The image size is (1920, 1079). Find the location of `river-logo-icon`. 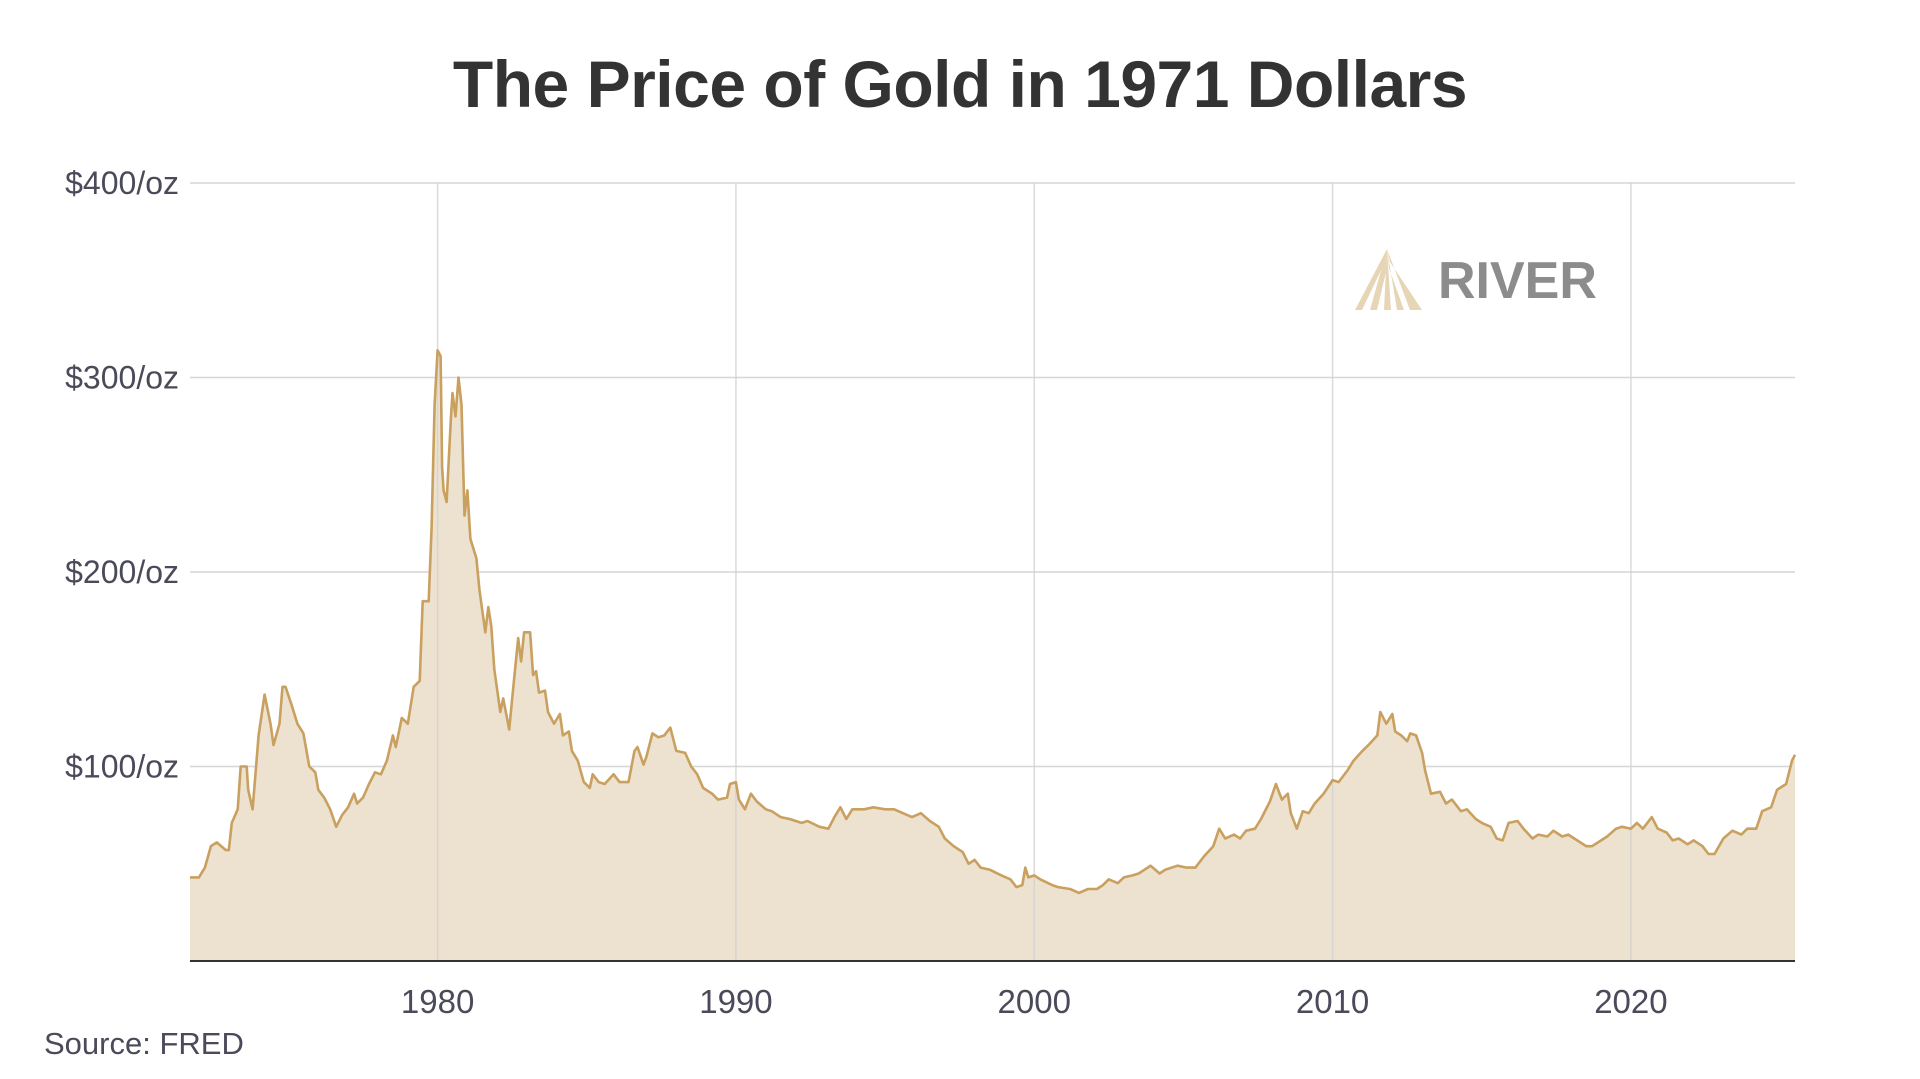

river-logo-icon is located at coordinates (1388, 279).